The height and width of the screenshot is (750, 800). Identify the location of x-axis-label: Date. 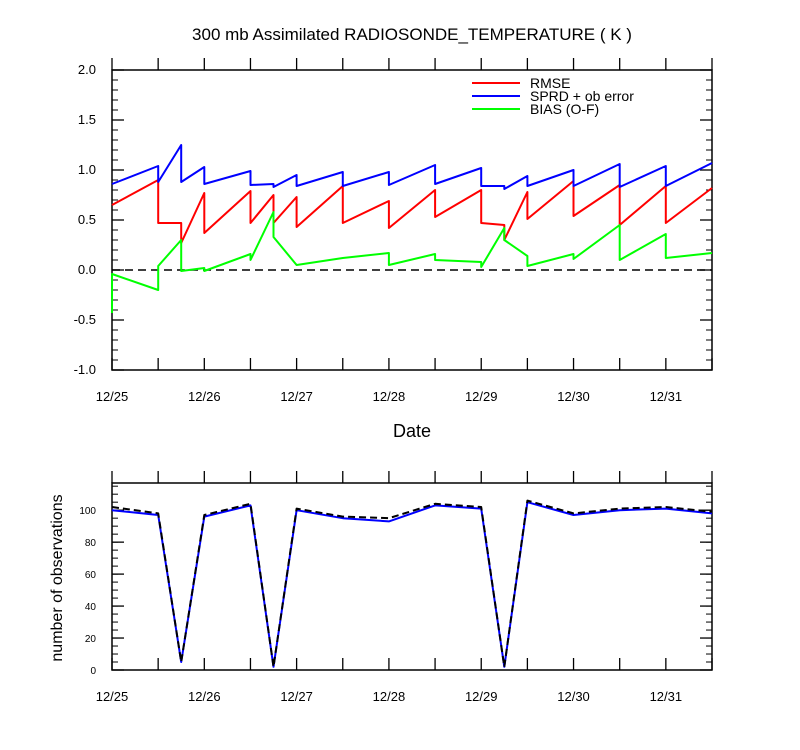
(412, 431).